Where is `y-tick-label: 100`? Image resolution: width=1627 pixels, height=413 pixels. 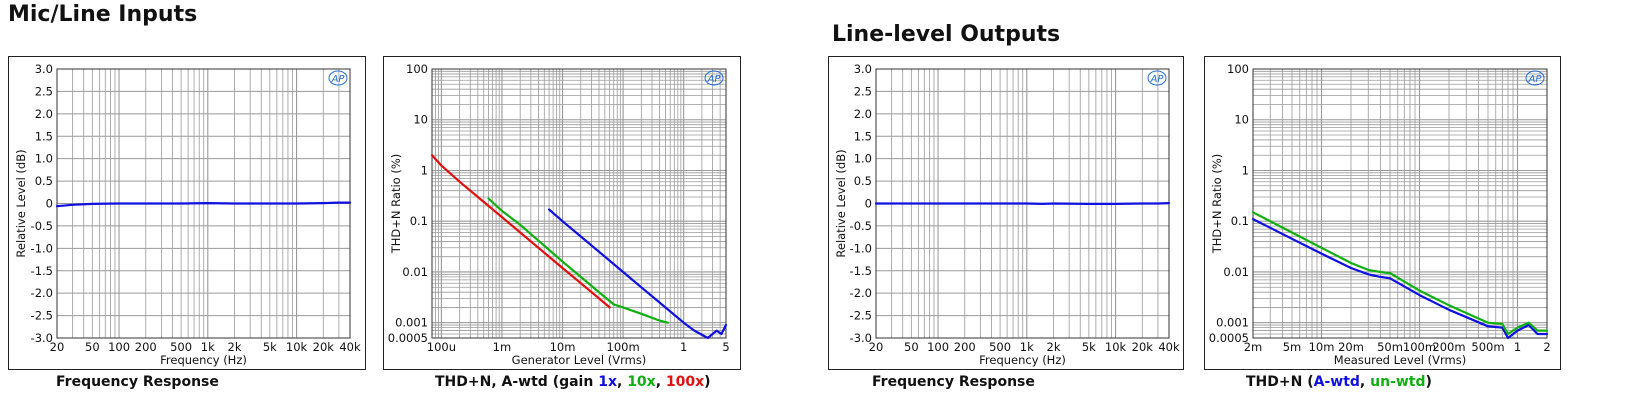 y-tick-label: 100 is located at coordinates (417, 69).